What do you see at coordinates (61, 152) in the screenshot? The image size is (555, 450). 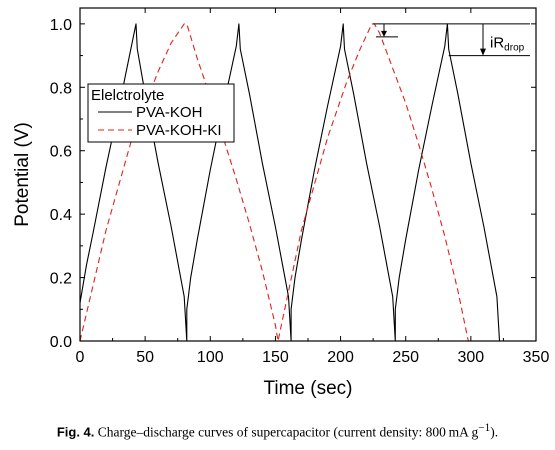 I see `y-tick-label: 0.6` at bounding box center [61, 152].